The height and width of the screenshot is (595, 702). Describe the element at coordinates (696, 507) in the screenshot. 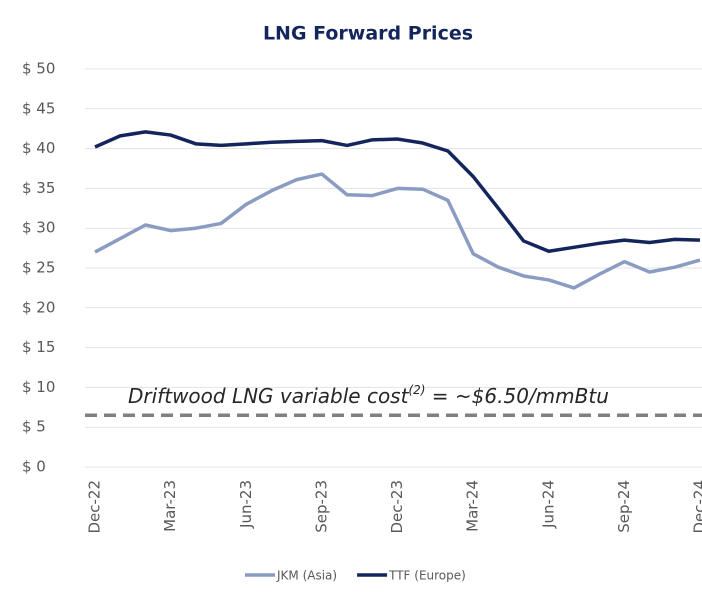

I see `x-tick-label: Dec-24` at that location.